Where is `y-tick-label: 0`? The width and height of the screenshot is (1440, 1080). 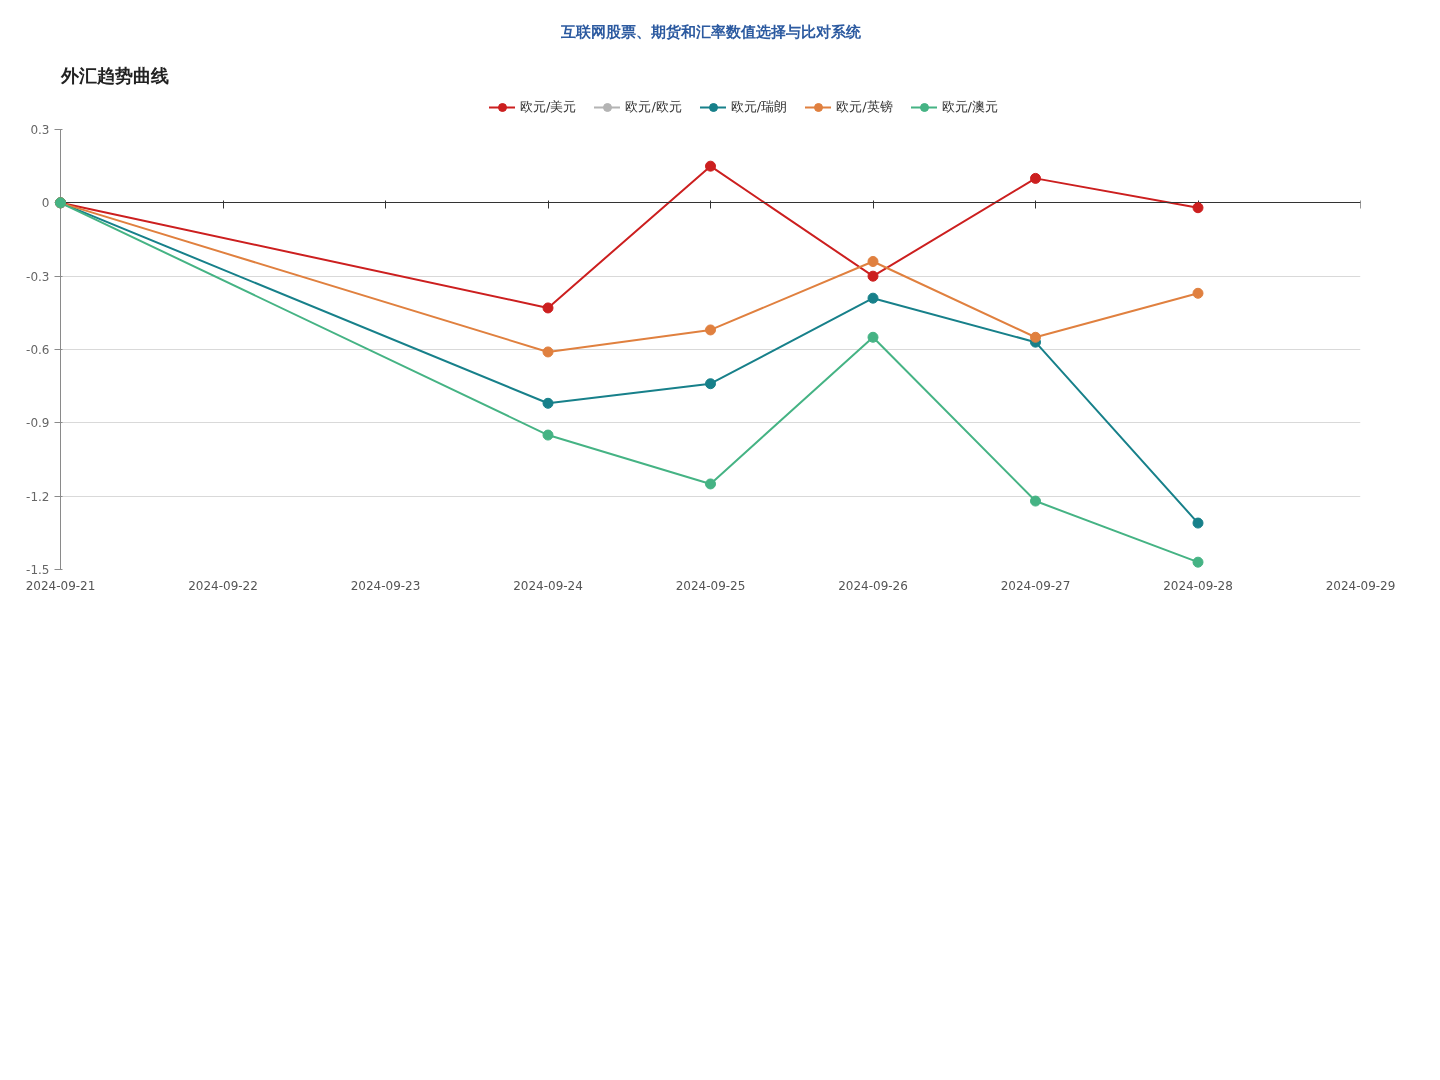
y-tick-label: 0 is located at coordinates (45, 203).